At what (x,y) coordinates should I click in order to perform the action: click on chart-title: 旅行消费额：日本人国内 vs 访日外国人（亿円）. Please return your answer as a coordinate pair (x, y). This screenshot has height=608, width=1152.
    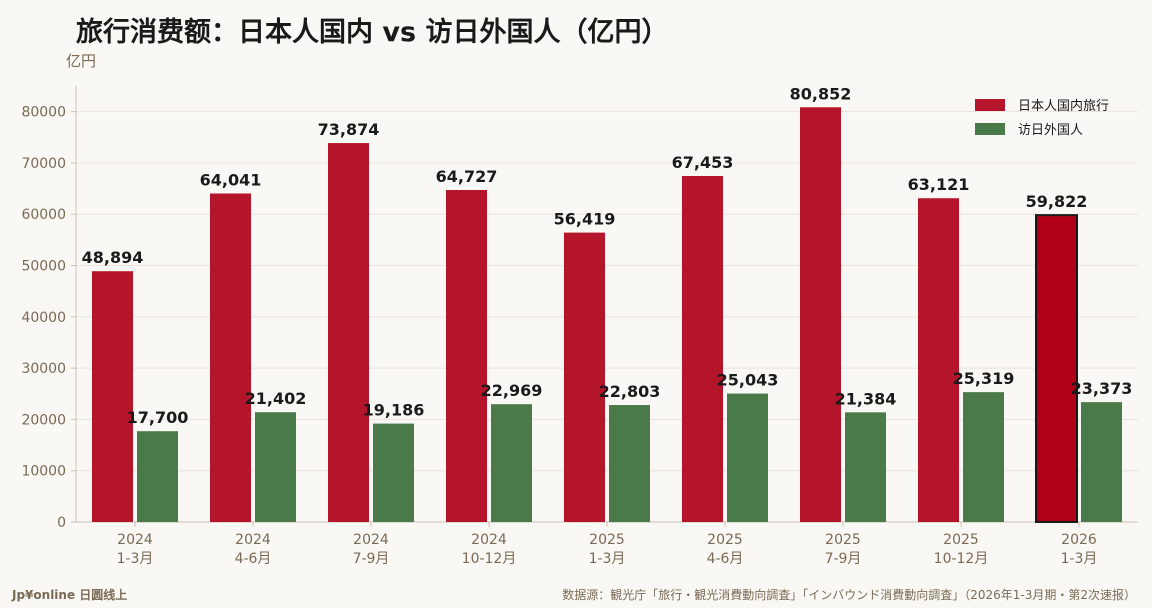
    Looking at the image, I should click on (372, 32).